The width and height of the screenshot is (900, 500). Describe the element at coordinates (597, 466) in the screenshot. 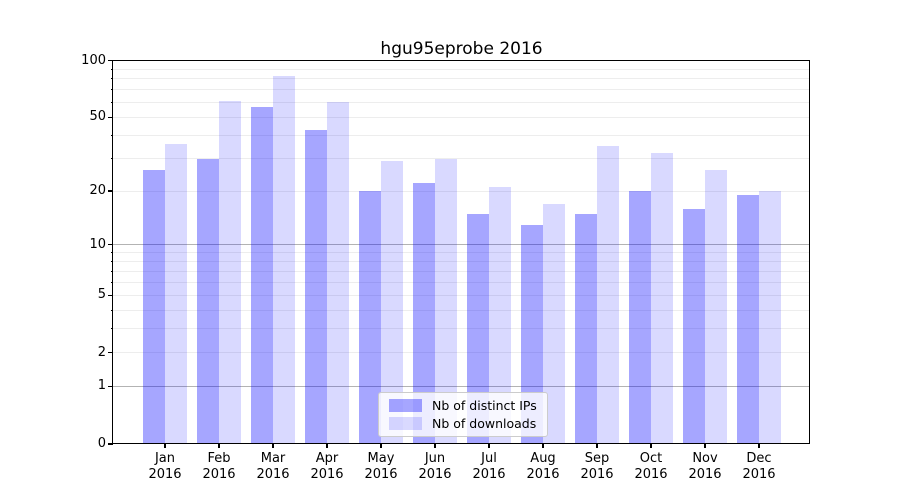

I see `x-tick-label: Sep 2016` at that location.